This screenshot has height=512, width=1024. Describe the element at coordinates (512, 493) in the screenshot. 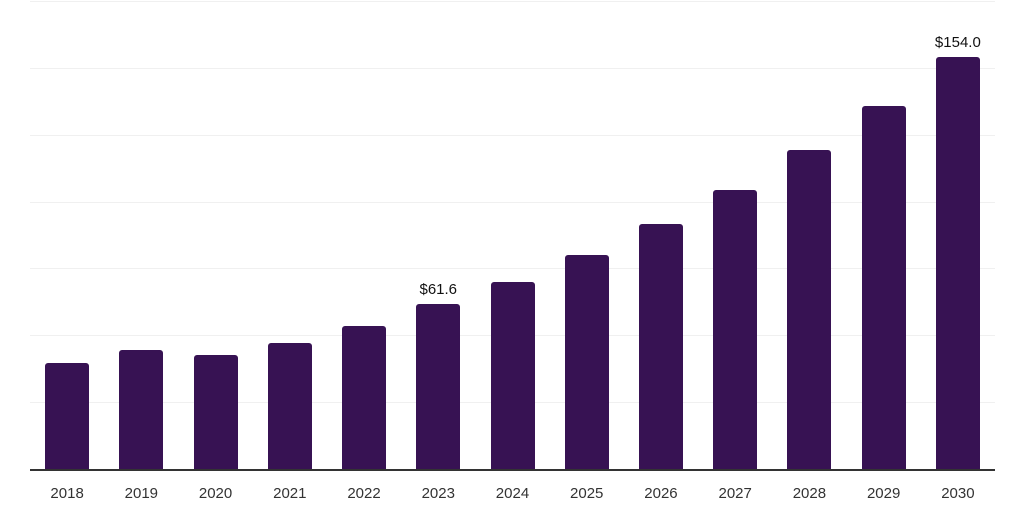

I see `x-tick-label-2024: 2024` at that location.